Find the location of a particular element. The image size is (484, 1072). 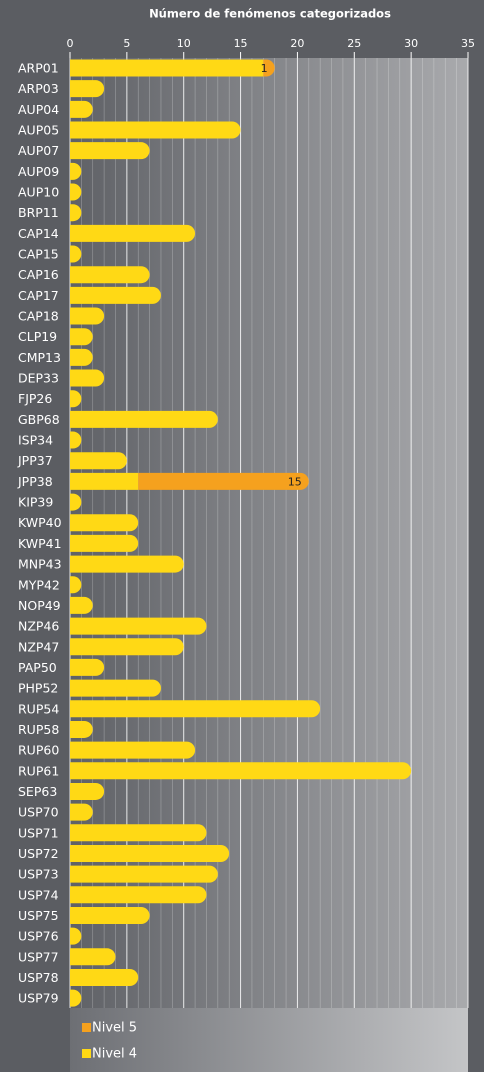

y-tick-label: AUP09 is located at coordinates (38, 171).